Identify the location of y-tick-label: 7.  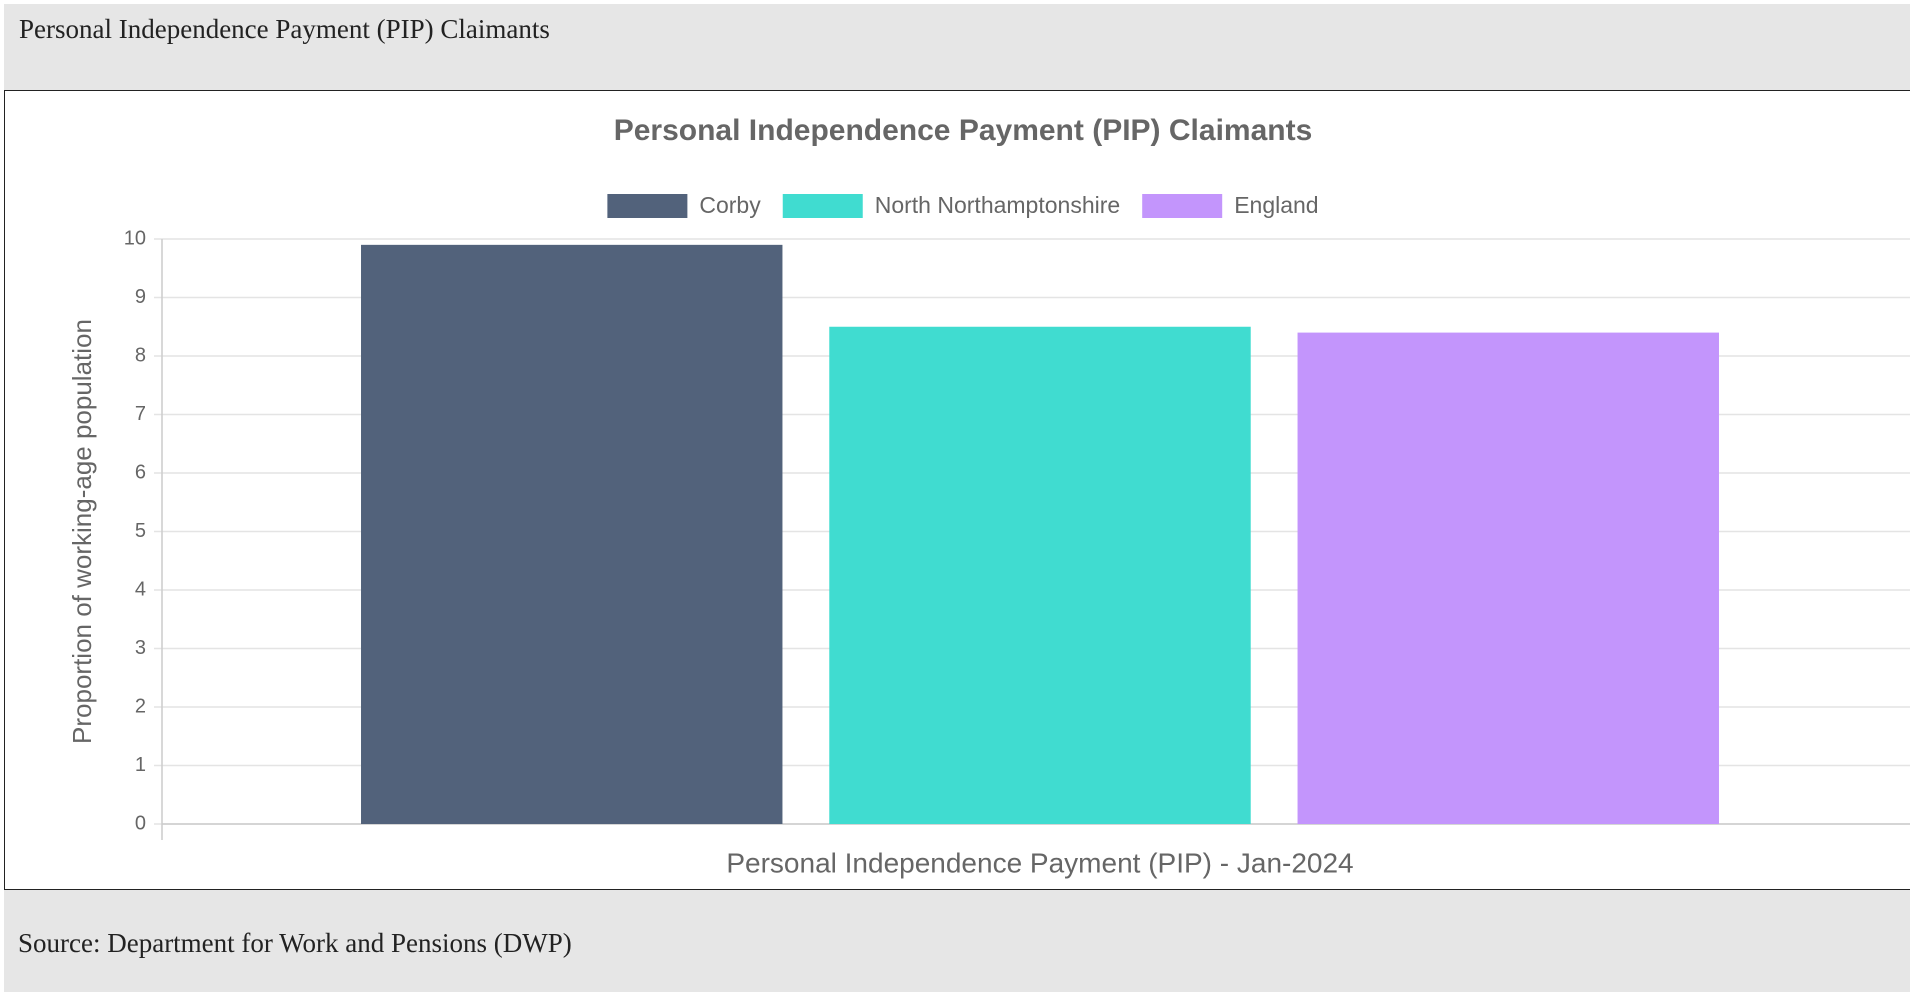
(140, 414).